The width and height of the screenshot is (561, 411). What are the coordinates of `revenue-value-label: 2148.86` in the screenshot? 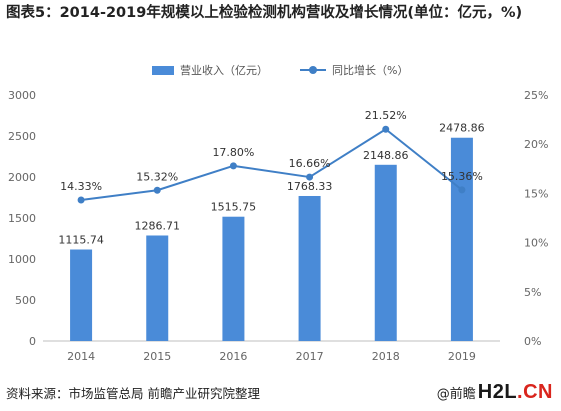 It's located at (386, 155).